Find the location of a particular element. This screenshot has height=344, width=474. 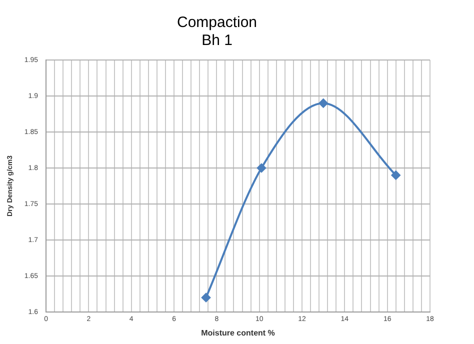

chart-title: Compaction is located at coordinates (217, 23).